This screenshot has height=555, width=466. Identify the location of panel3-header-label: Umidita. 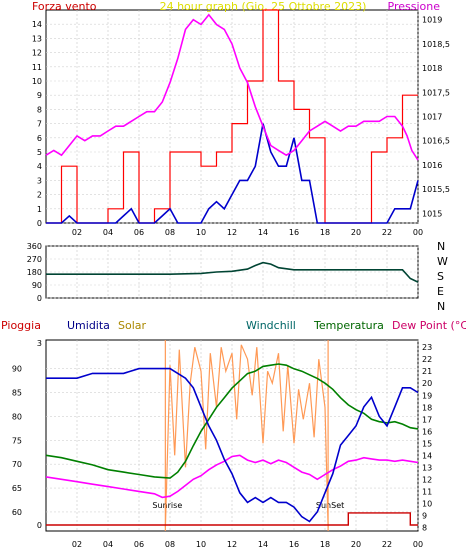
(88, 325).